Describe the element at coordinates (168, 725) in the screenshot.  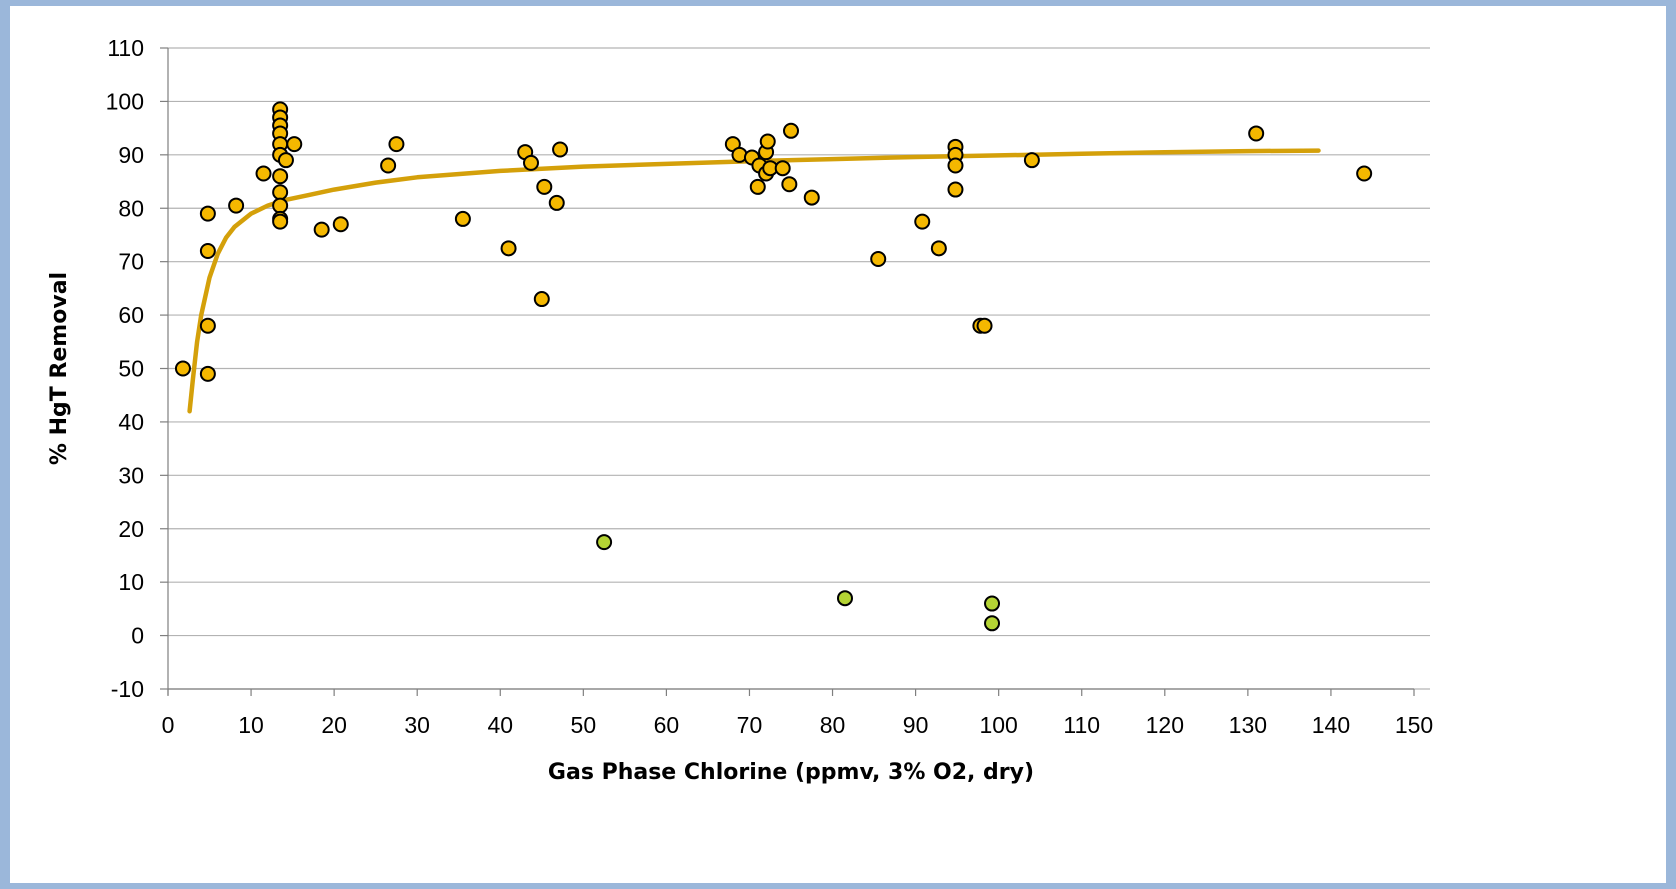
I see `x-tick-label: 0` at that location.